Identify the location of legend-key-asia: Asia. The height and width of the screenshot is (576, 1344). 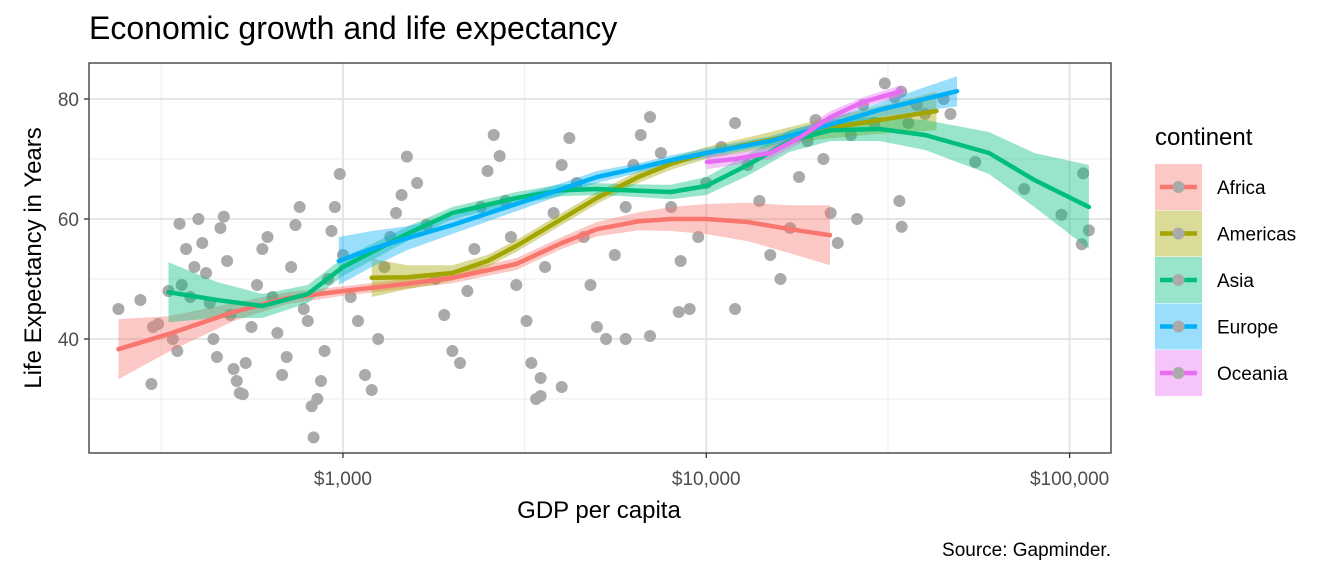
(1204, 280).